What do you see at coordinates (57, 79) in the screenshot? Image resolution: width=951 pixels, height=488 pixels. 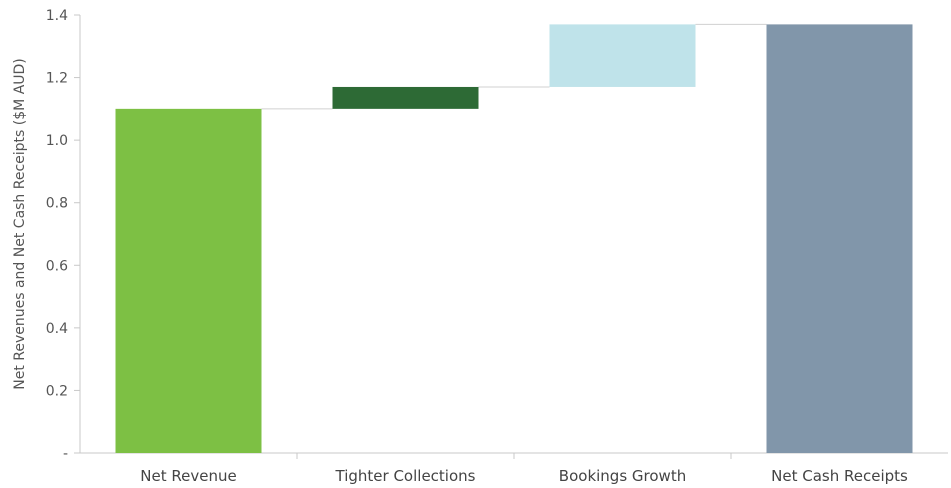 I see `y-tick-label: 1.2` at bounding box center [57, 79].